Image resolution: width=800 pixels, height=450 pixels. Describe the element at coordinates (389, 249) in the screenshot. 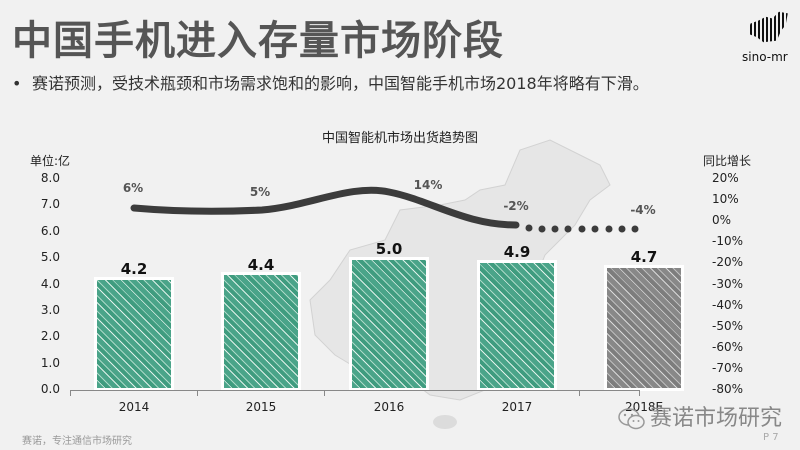

I see `bar-value-label: 5.0` at that location.